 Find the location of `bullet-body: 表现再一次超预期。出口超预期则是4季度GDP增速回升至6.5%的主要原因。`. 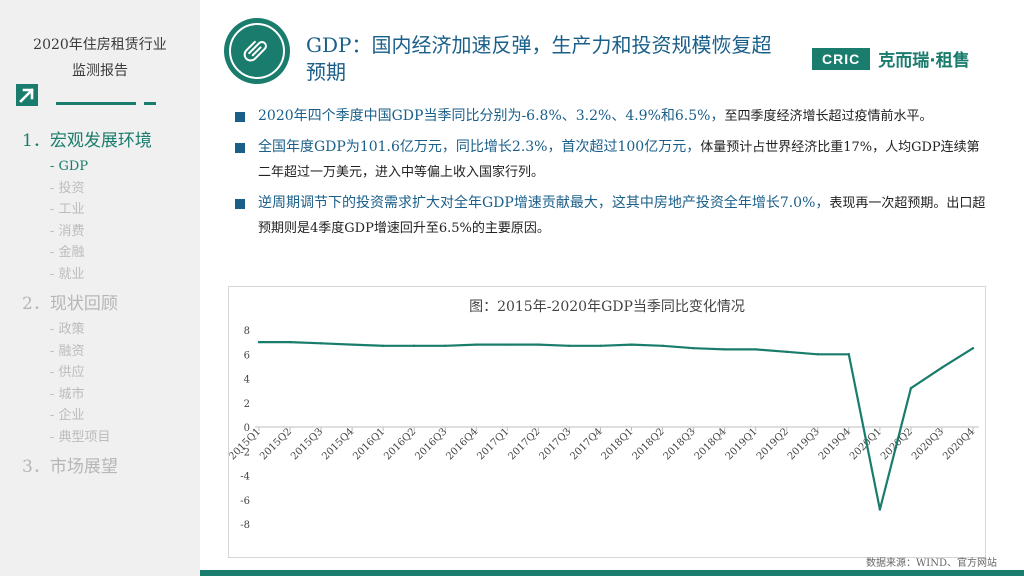

bullet-body: 表现再一次超预期。出口超预期则是4季度GDP增速回升至6.5%的主要原因。 is located at coordinates (622, 216).